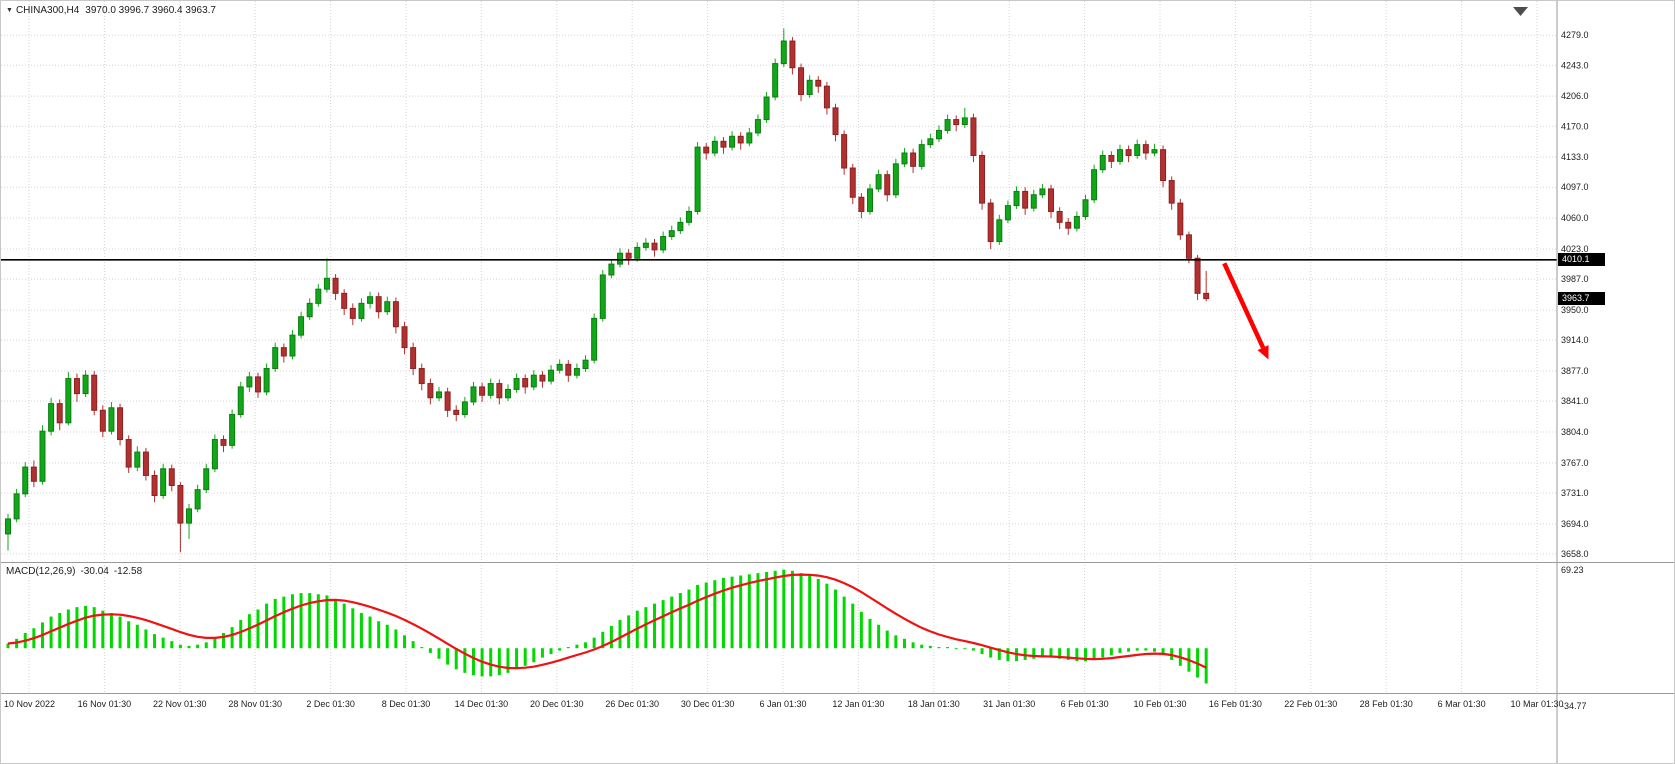  What do you see at coordinates (1575, 463) in the screenshot?
I see `svg-text: 3767.0` at bounding box center [1575, 463].